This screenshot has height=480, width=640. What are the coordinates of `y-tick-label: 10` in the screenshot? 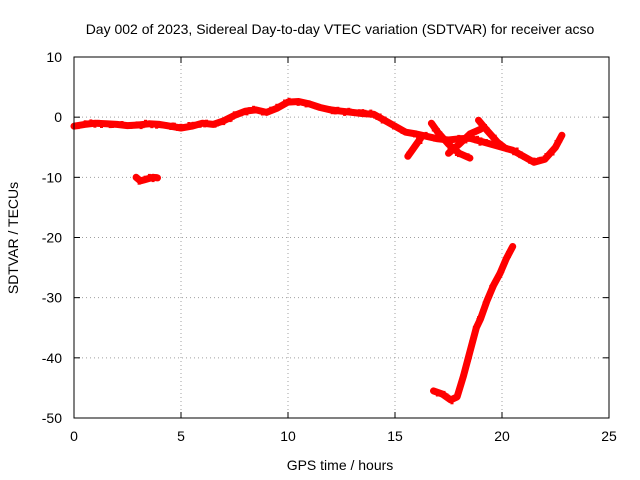 It's located at (54, 57).